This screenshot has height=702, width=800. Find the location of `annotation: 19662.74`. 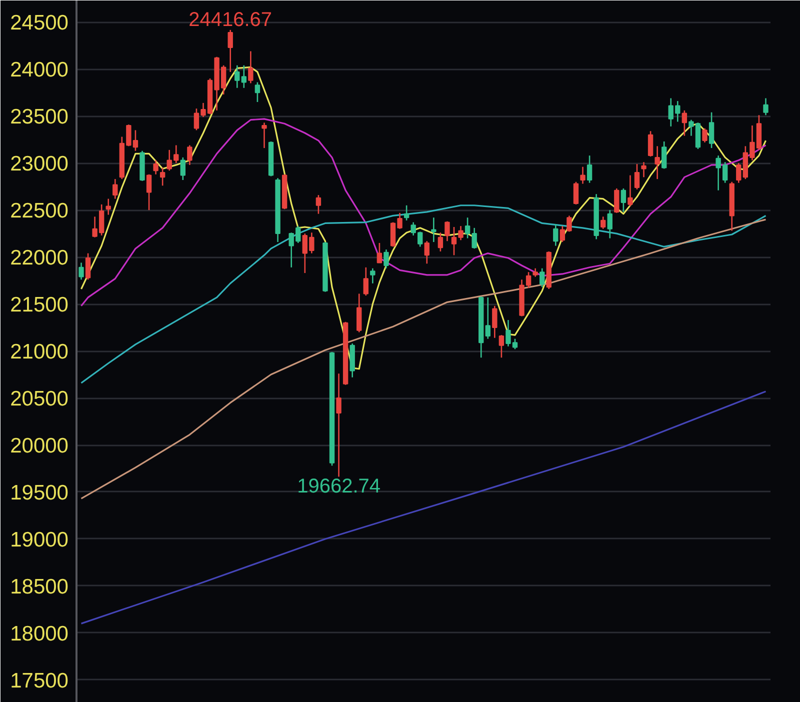

annotation: 19662.74 is located at coordinates (338, 487).